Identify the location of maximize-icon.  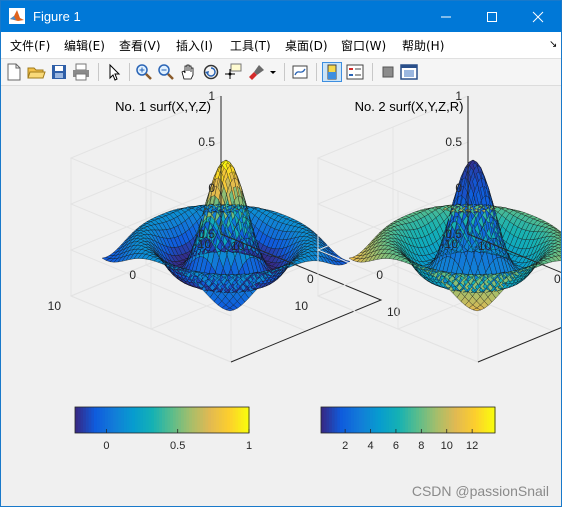
(492, 16).